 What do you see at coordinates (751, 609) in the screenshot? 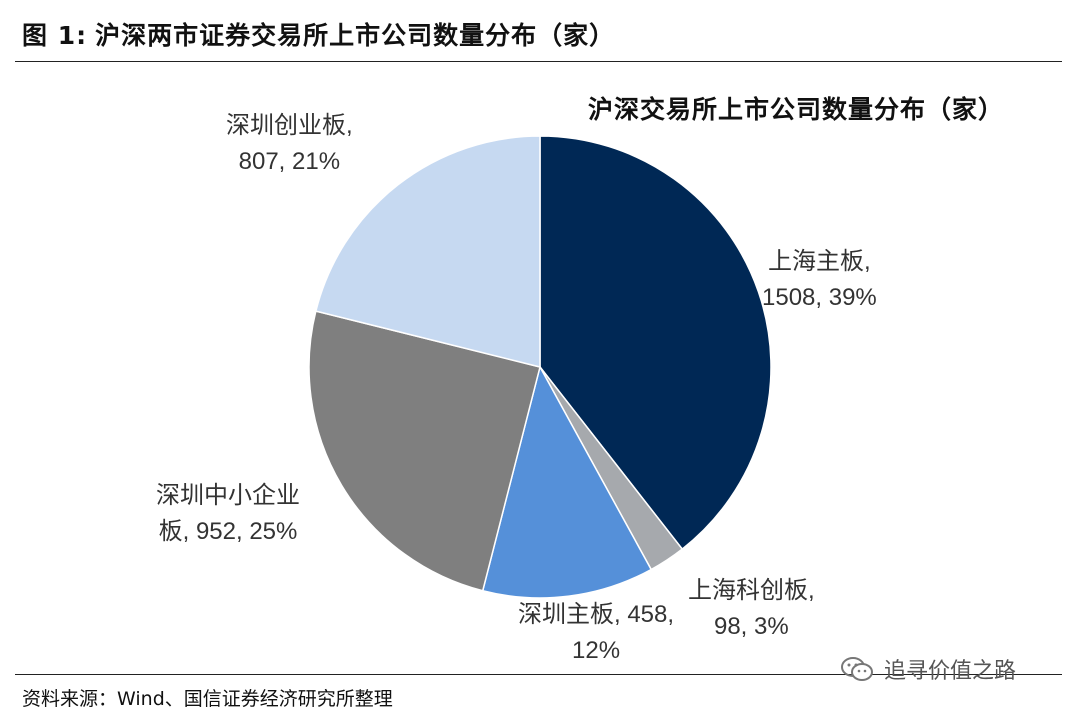
I see `slice-label-1: 上海科创板, 98, 3%` at bounding box center [751, 609].